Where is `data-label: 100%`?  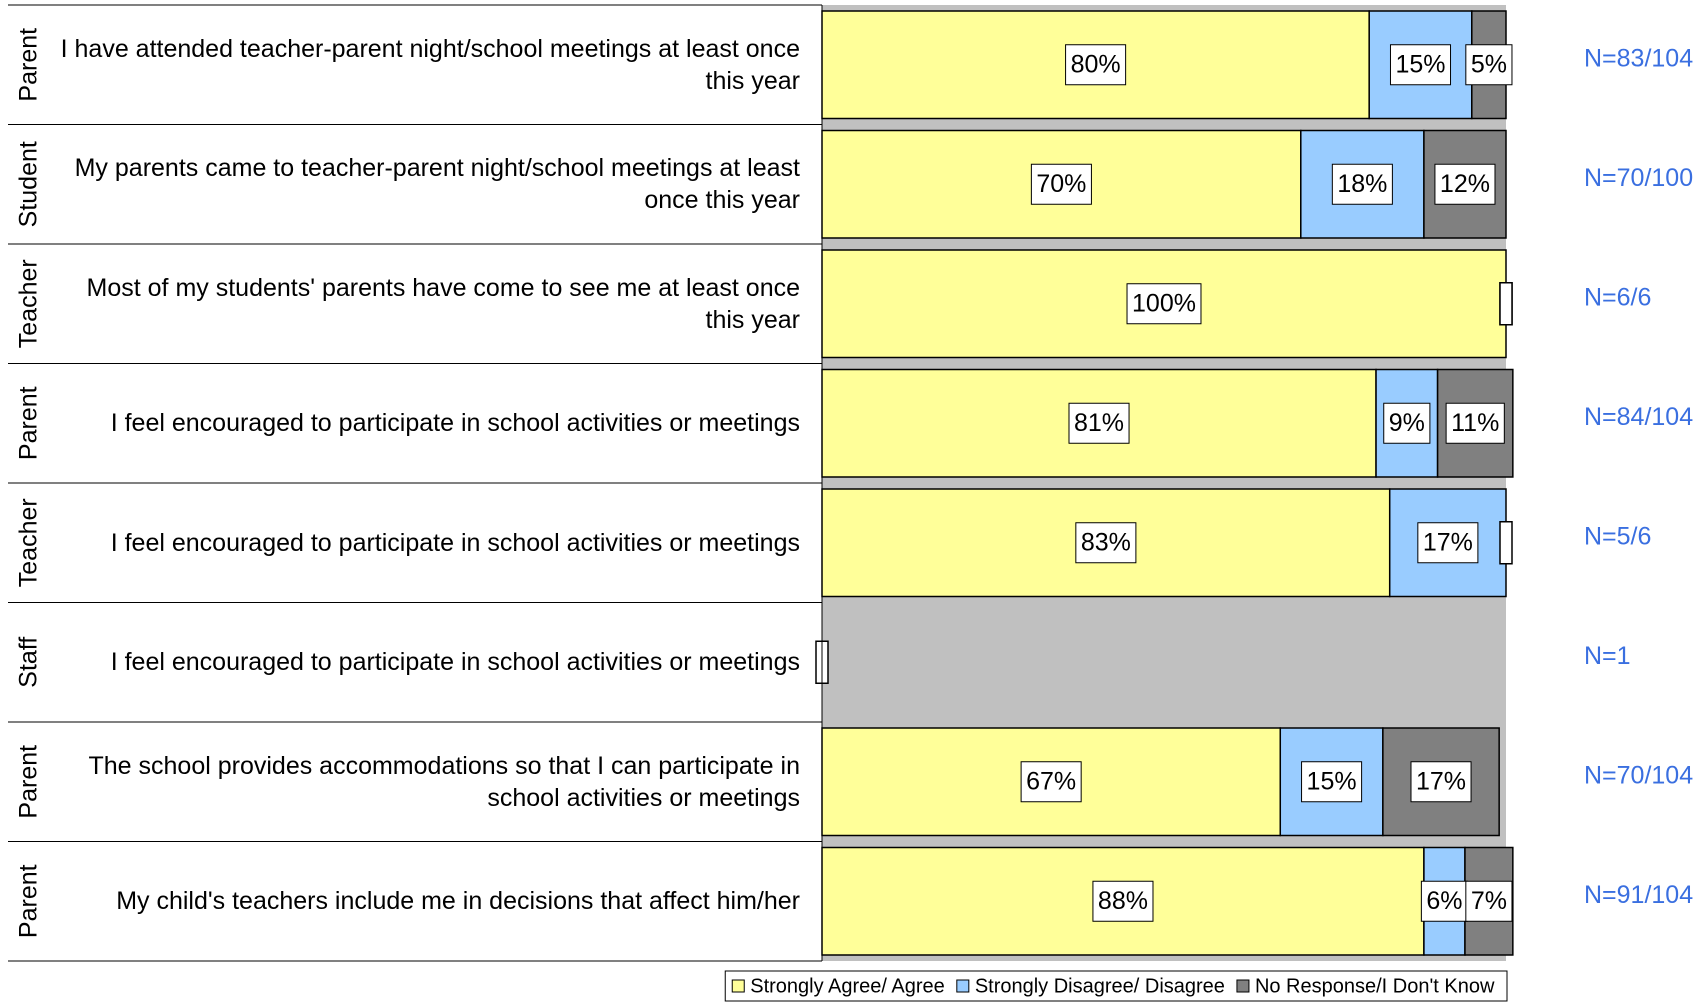
data-label: 100% is located at coordinates (1164, 303).